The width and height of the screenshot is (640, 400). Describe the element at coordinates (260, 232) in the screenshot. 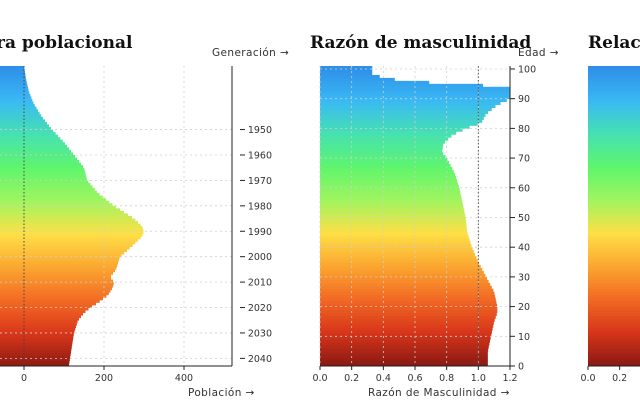

I see `y-tick-label: 1990` at that location.